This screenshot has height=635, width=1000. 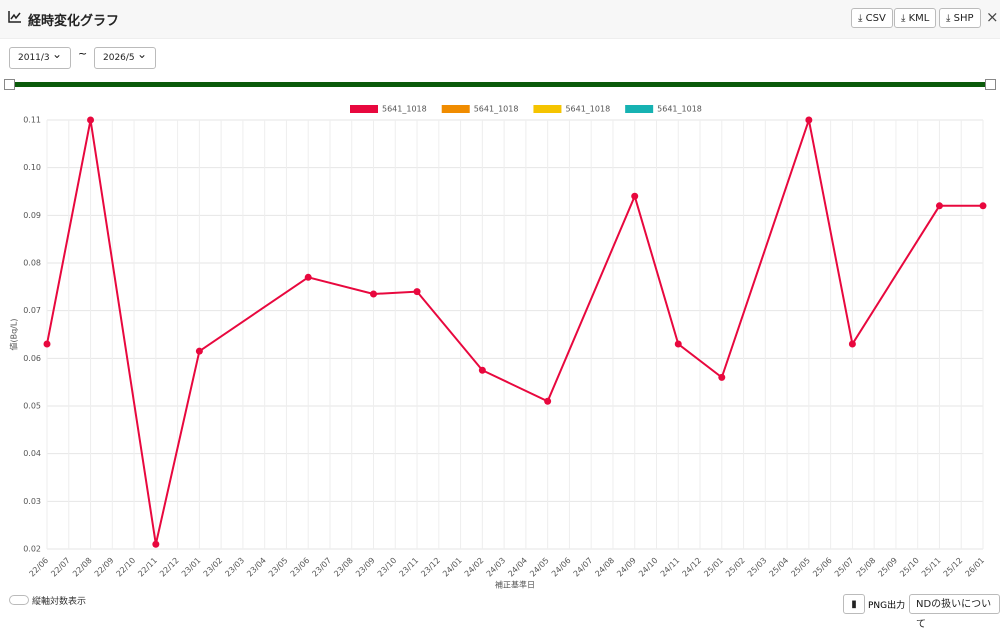 I want to click on label: 2026/5, so click(x=119, y=58).